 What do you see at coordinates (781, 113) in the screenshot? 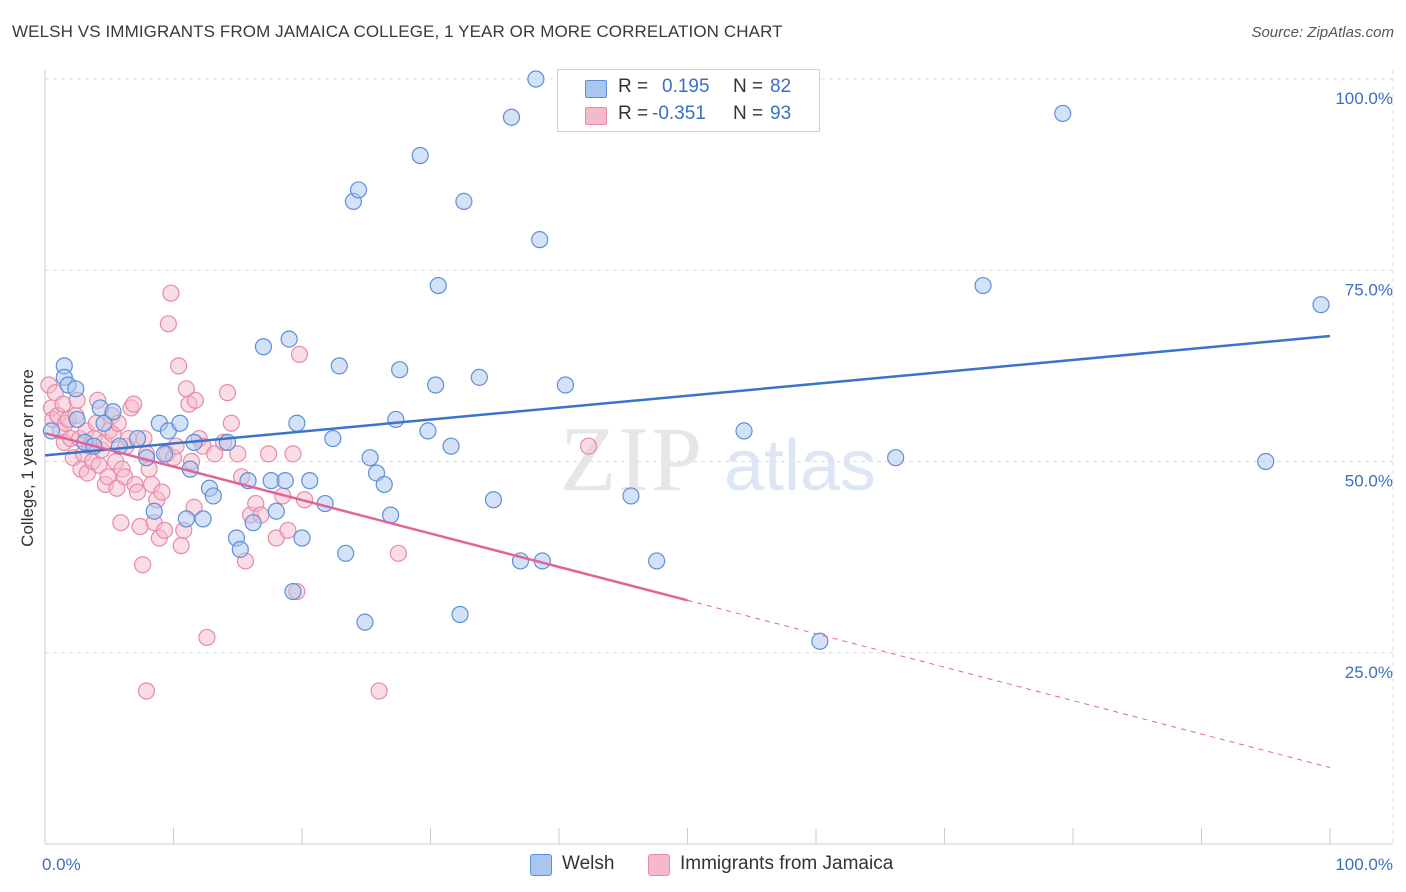
I see `legend-n-value: 93` at bounding box center [781, 113].